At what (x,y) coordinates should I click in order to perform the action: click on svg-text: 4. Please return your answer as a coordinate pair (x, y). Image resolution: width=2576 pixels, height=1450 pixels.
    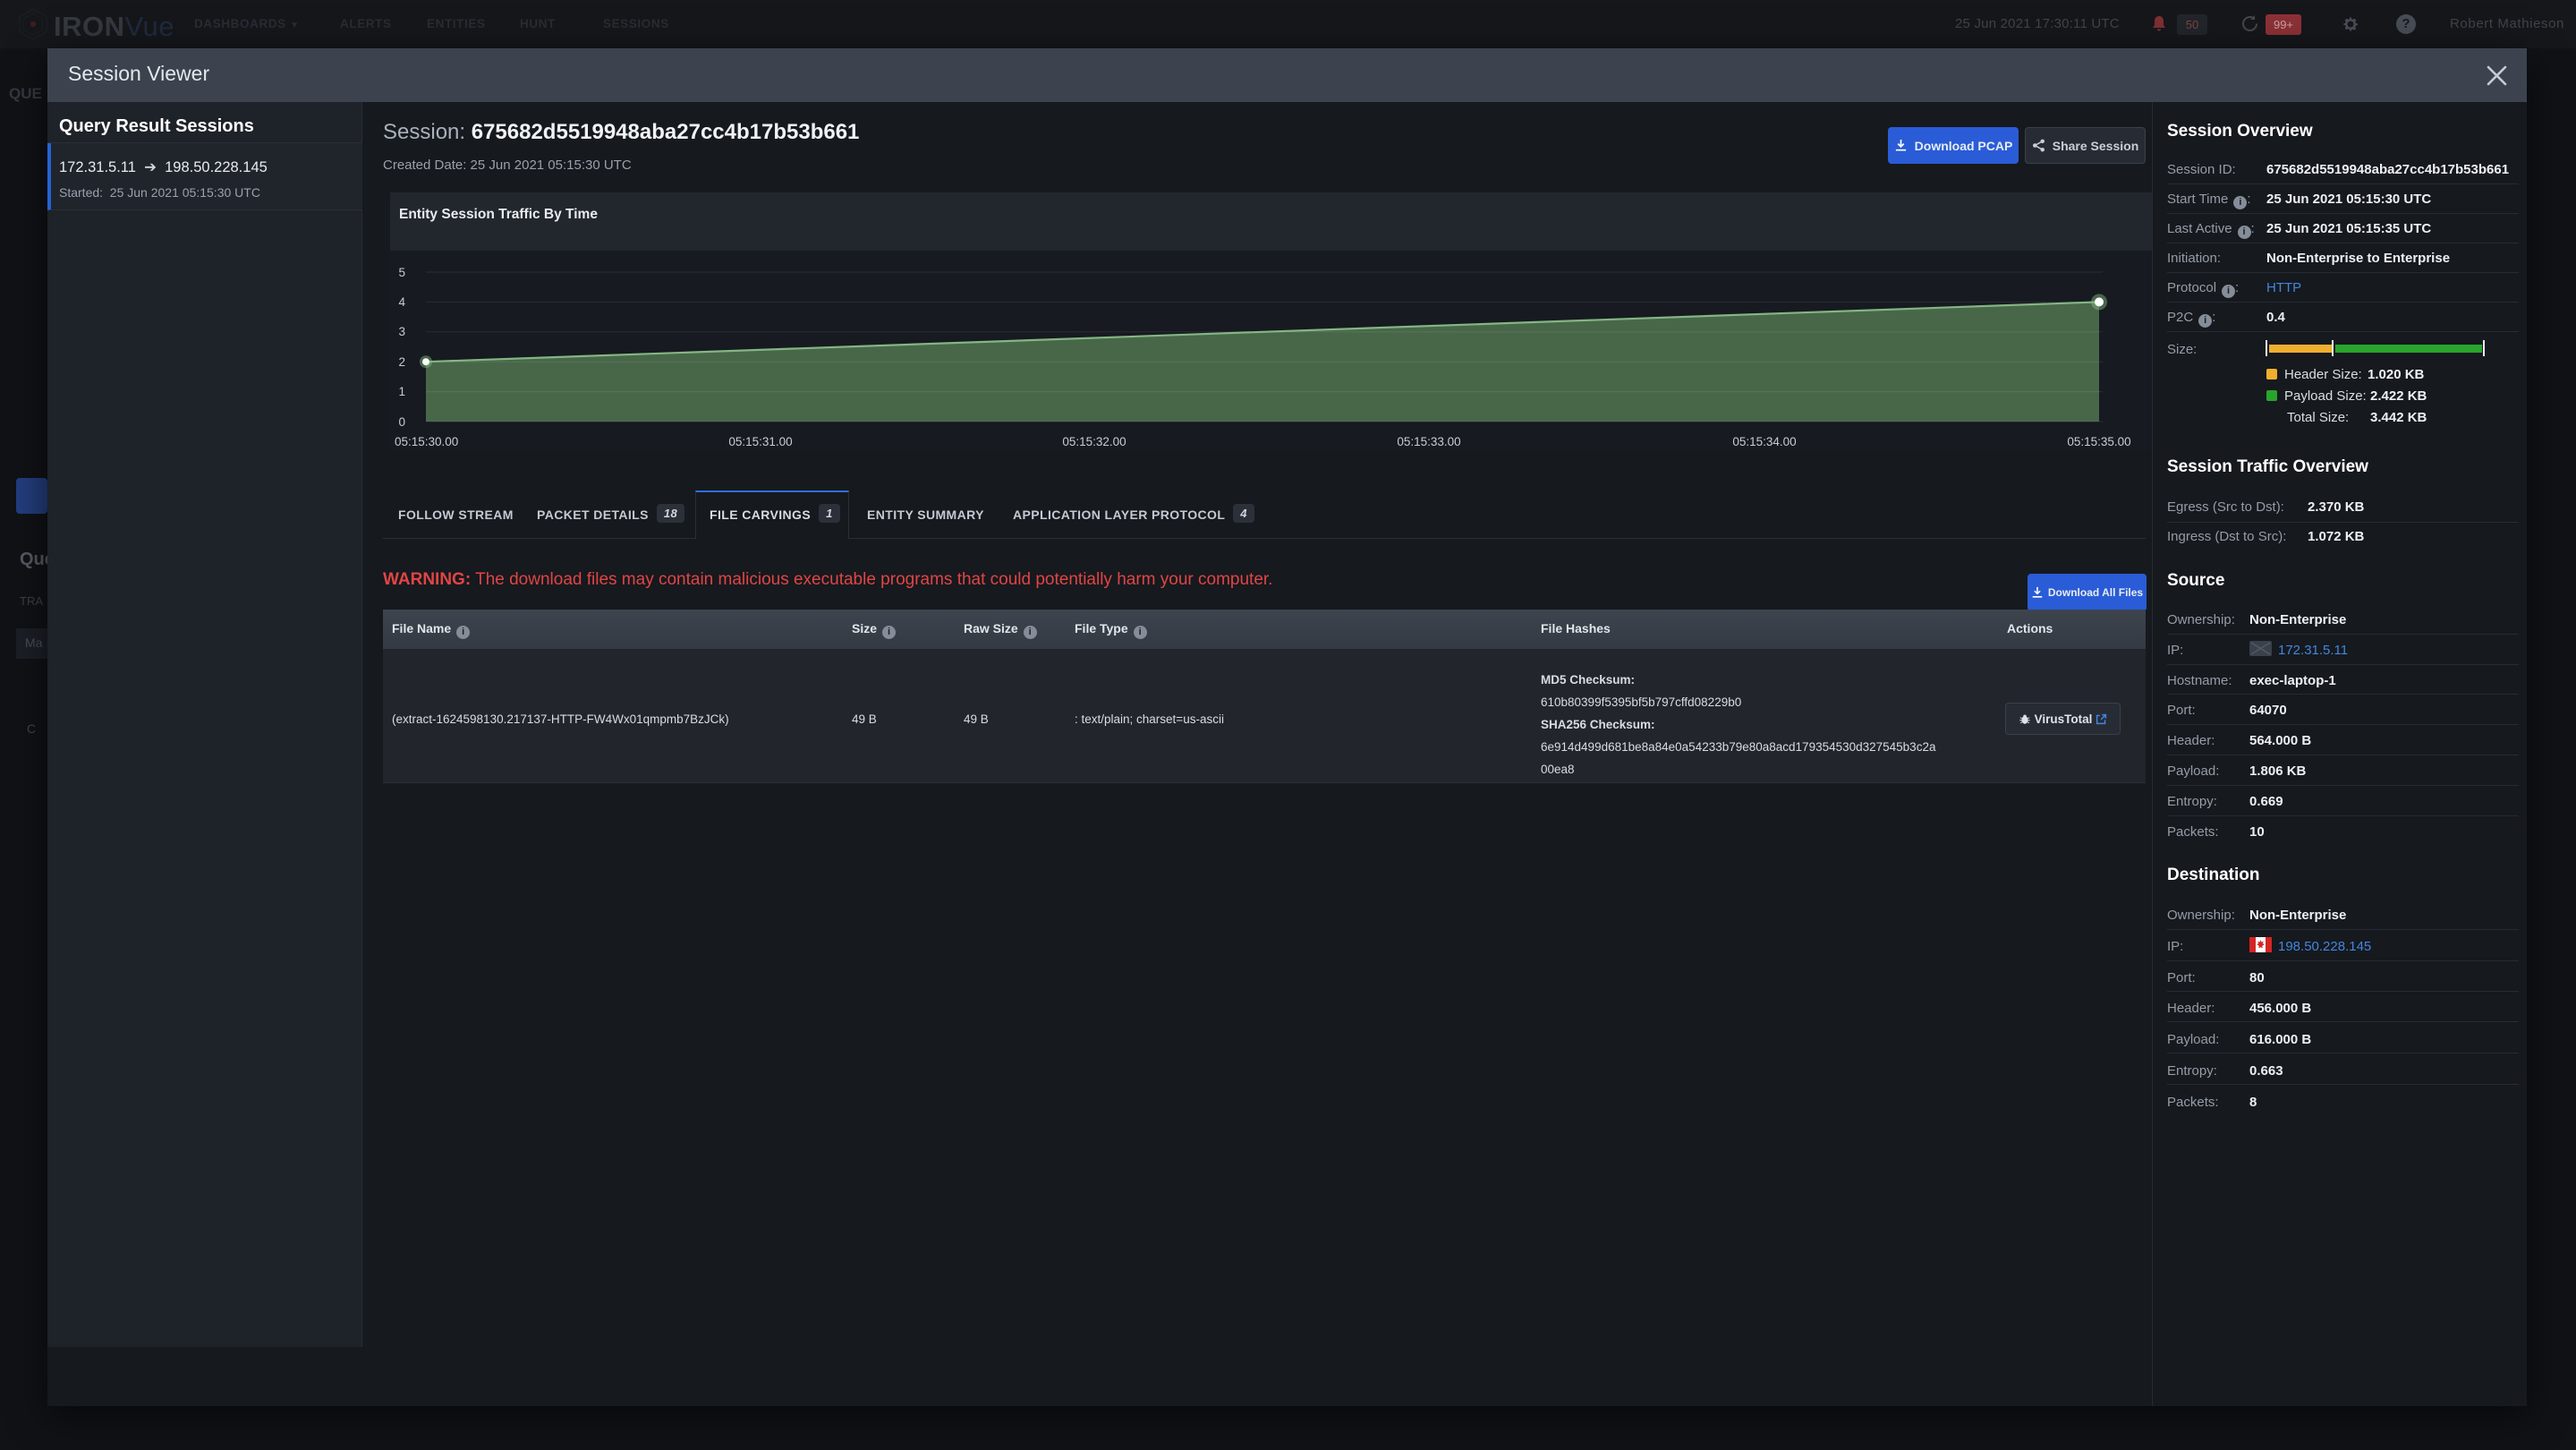
    Looking at the image, I should click on (401, 302).